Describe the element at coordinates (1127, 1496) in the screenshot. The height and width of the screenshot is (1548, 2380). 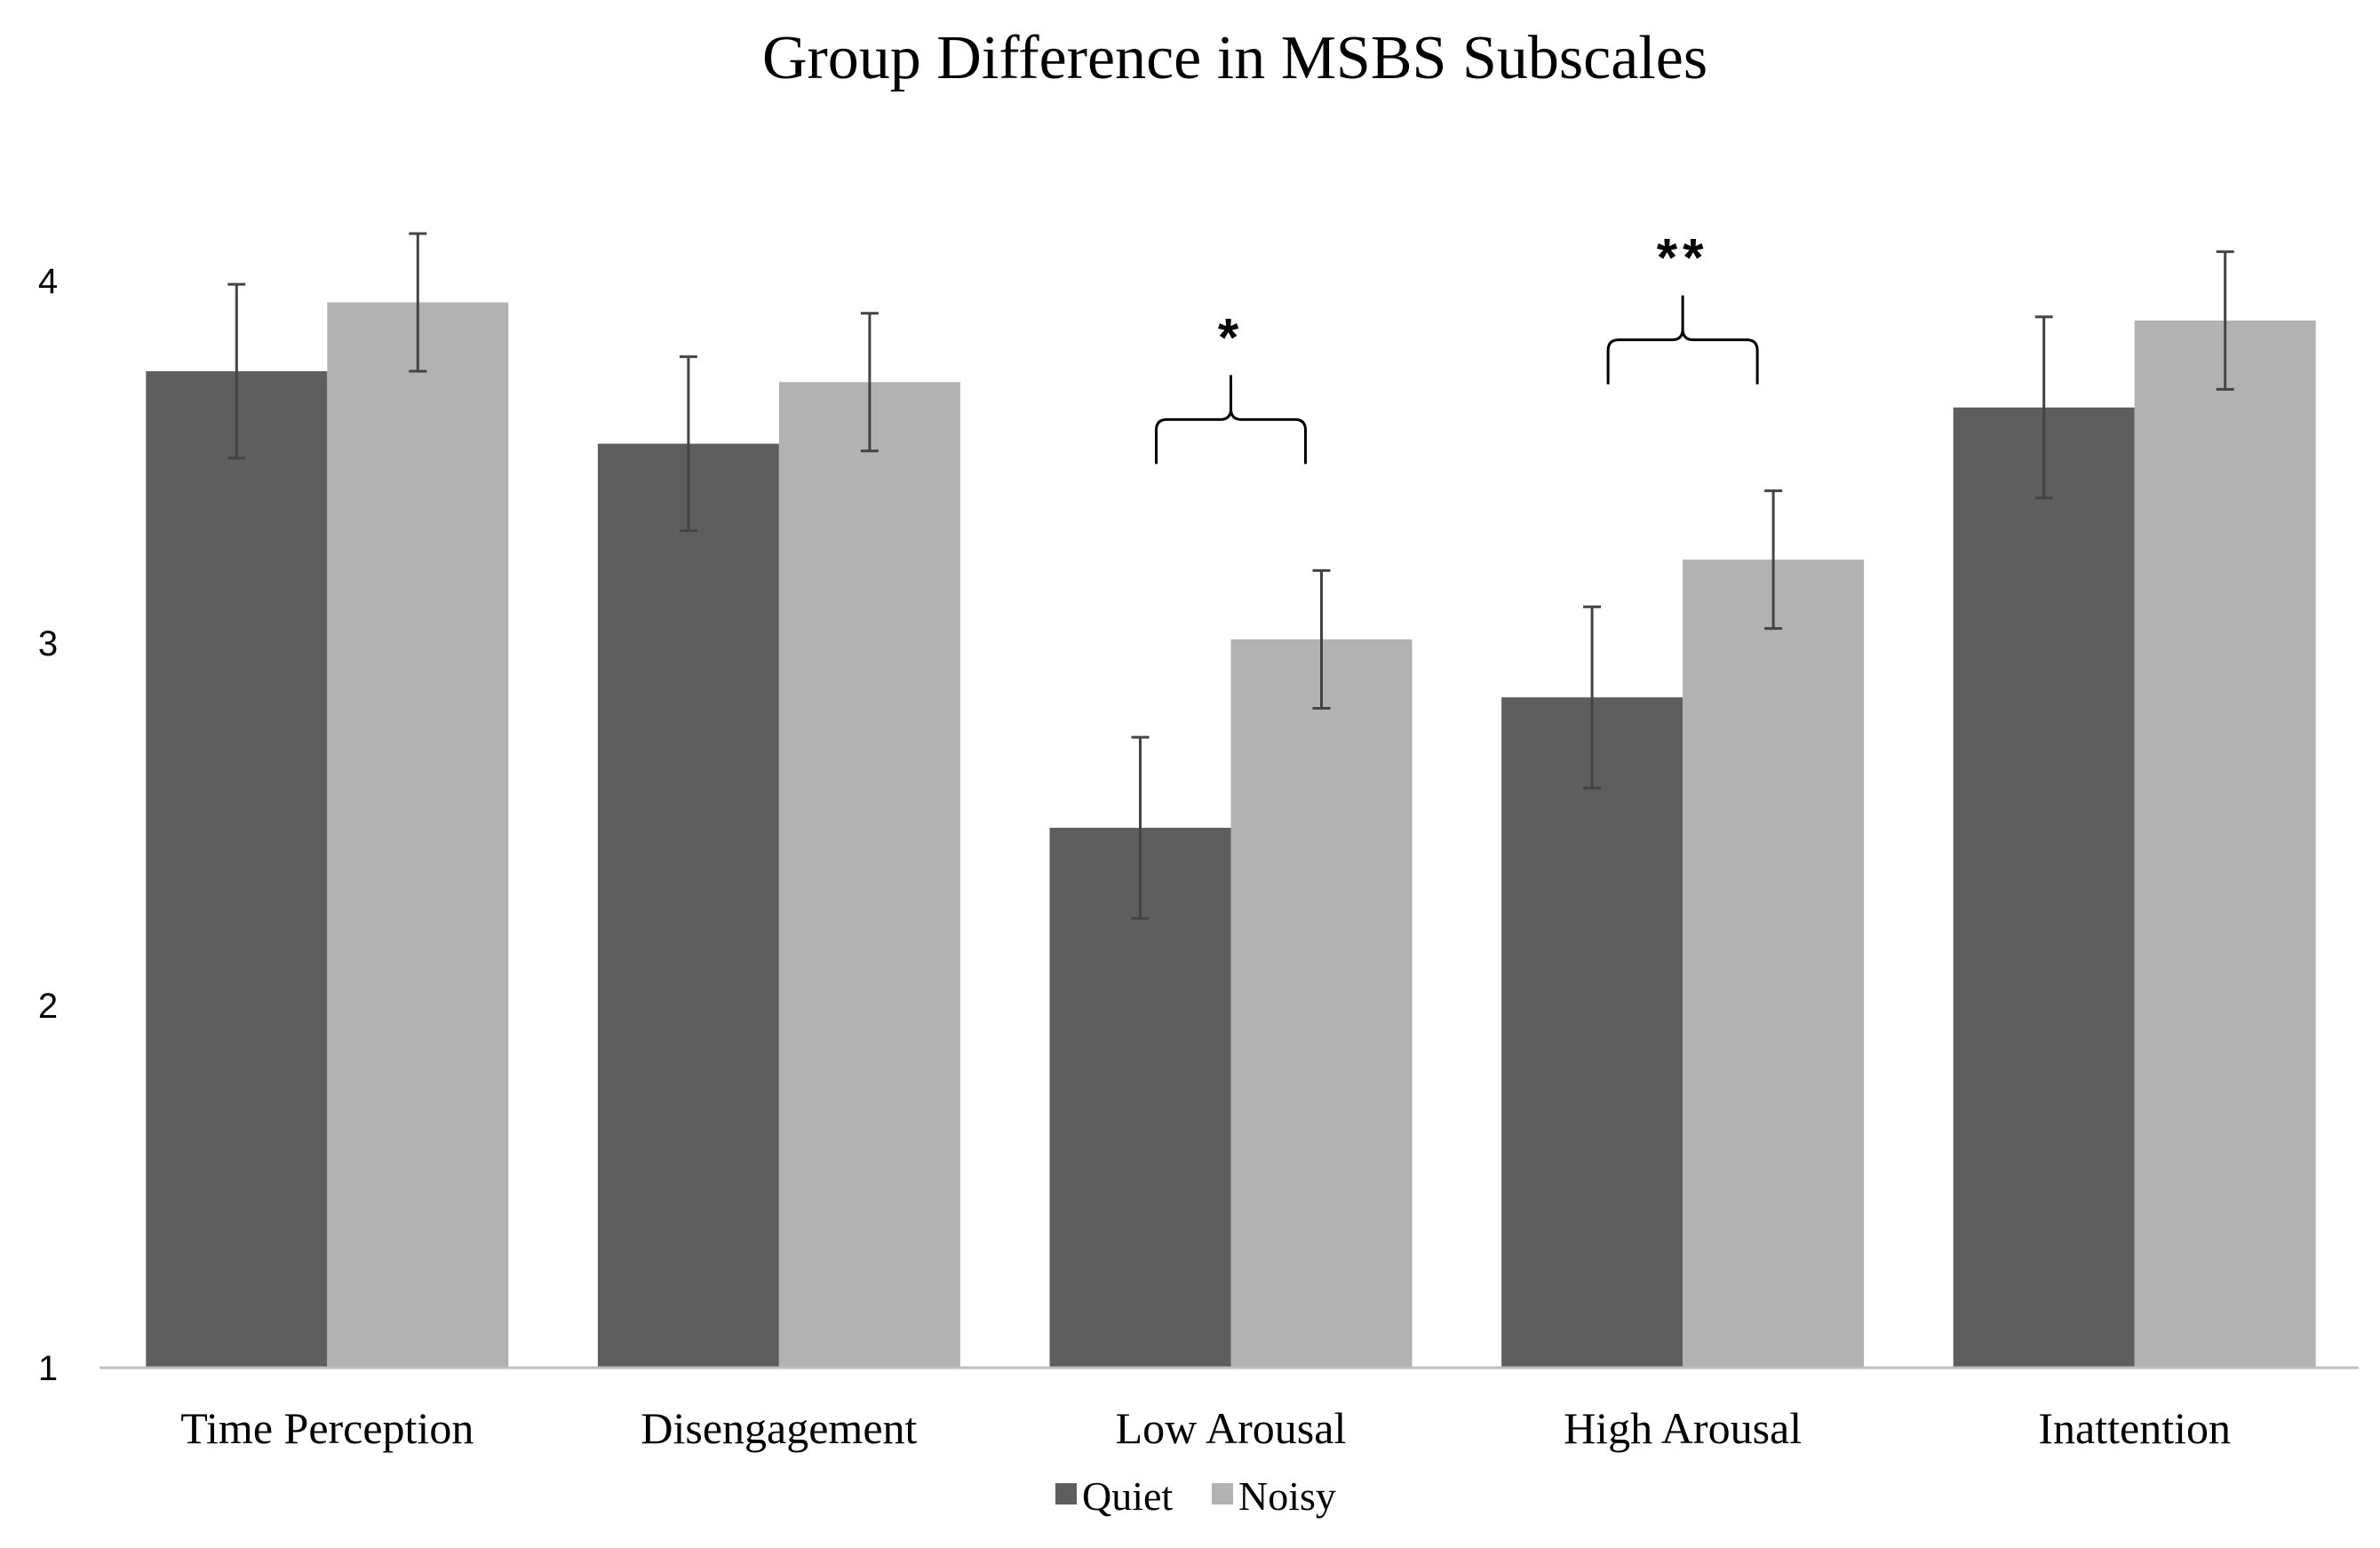
I see `legend-label-quiet: Quiet` at that location.